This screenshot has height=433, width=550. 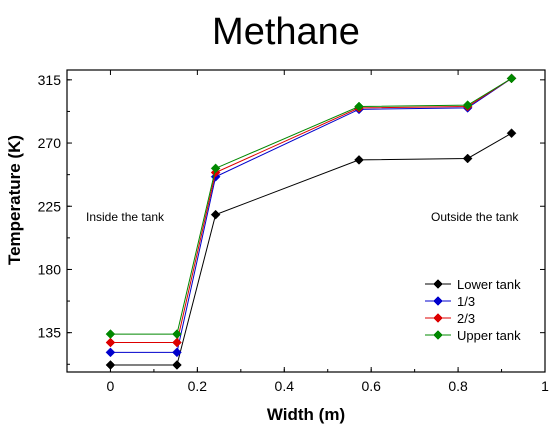 I want to click on x-tick-label: 0.6, so click(x=371, y=386).